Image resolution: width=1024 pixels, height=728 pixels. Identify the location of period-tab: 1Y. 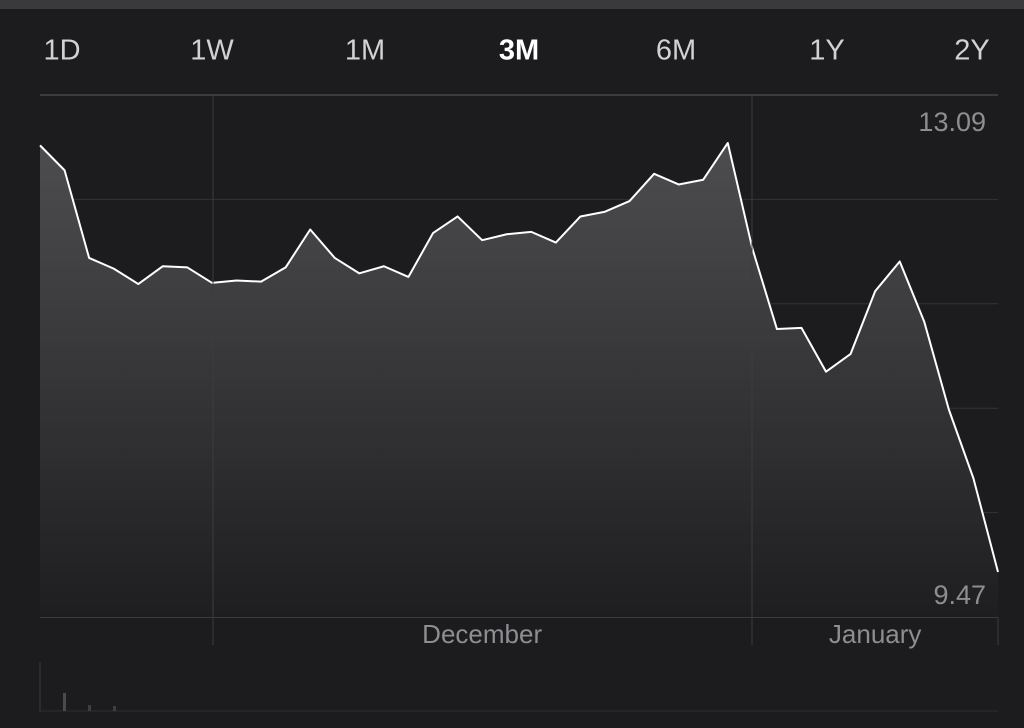
(826, 51).